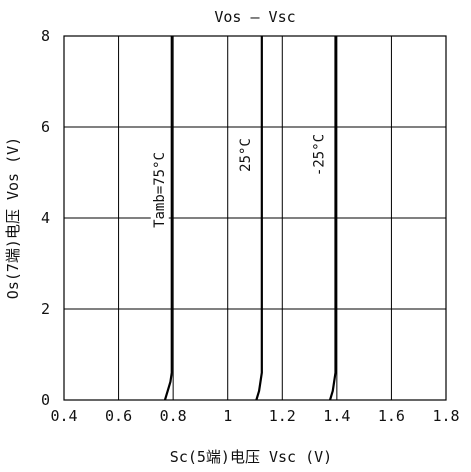 Image resolution: width=471 pixels, height=472 pixels. What do you see at coordinates (45, 127) in the screenshot?
I see `y-tick-label: 6` at bounding box center [45, 127].